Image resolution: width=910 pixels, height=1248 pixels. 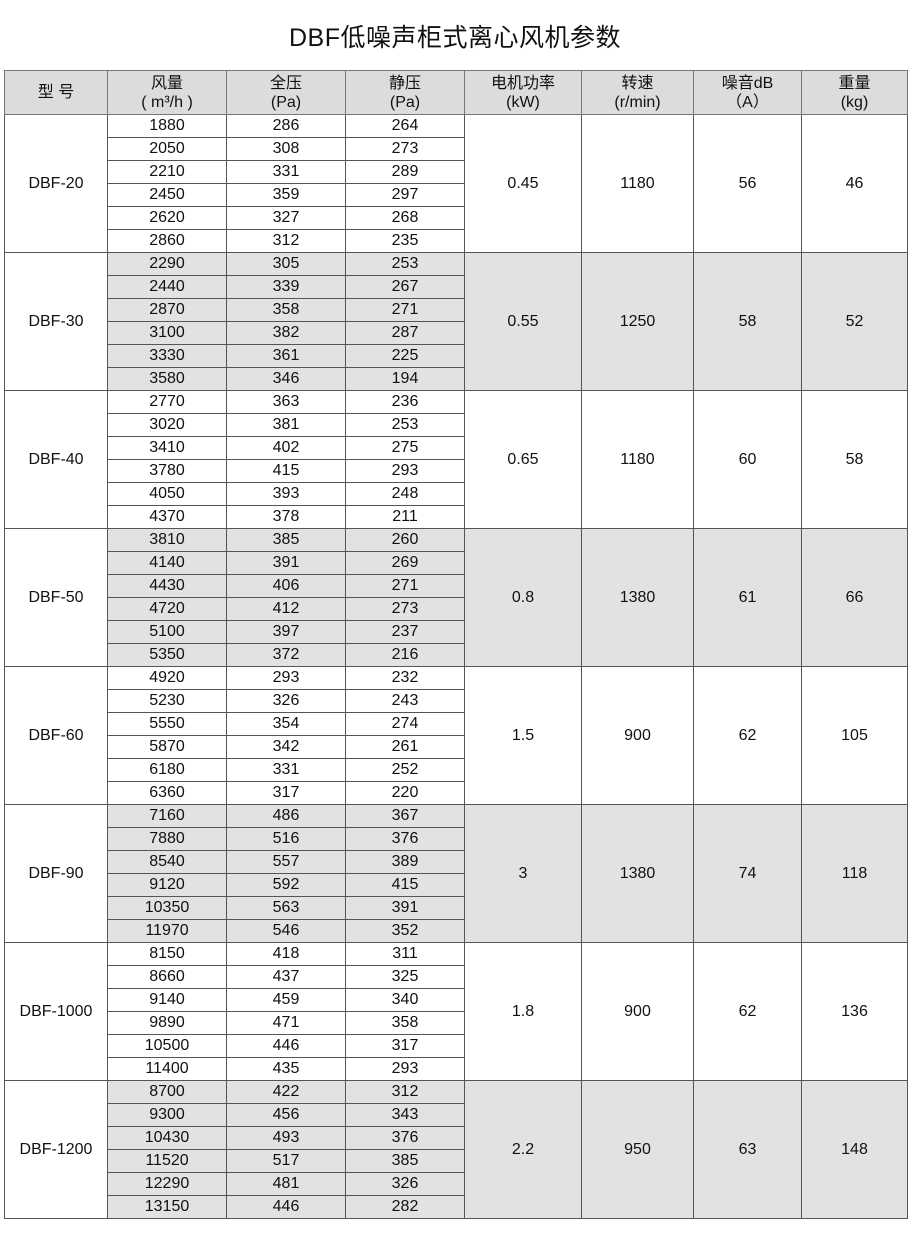 What do you see at coordinates (286, 494) in the screenshot?
I see `total-pressure-cell: 393` at bounding box center [286, 494].